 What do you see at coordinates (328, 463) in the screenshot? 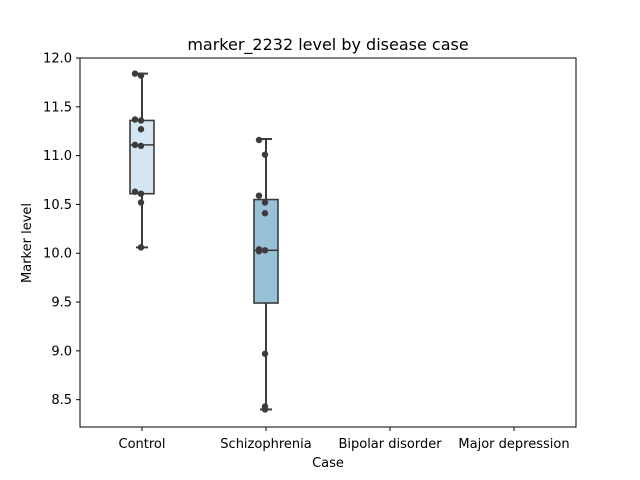
I see `x-axis-label: Case` at bounding box center [328, 463].